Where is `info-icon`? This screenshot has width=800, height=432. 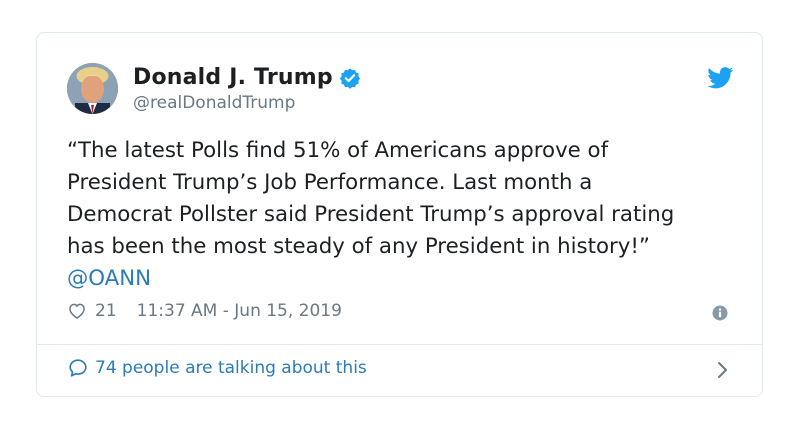
info-icon is located at coordinates (720, 313).